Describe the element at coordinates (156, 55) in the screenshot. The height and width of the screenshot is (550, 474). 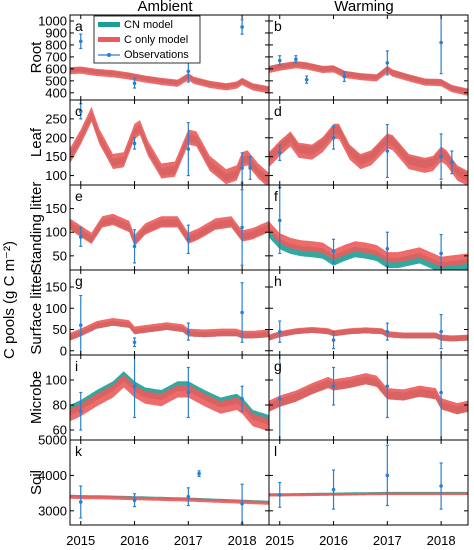
I see `legend-entry-observations: Observations` at that location.